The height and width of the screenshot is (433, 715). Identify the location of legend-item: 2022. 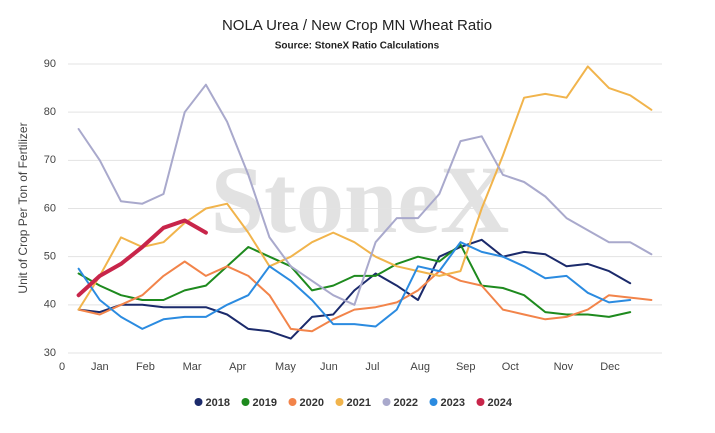
(400, 403).